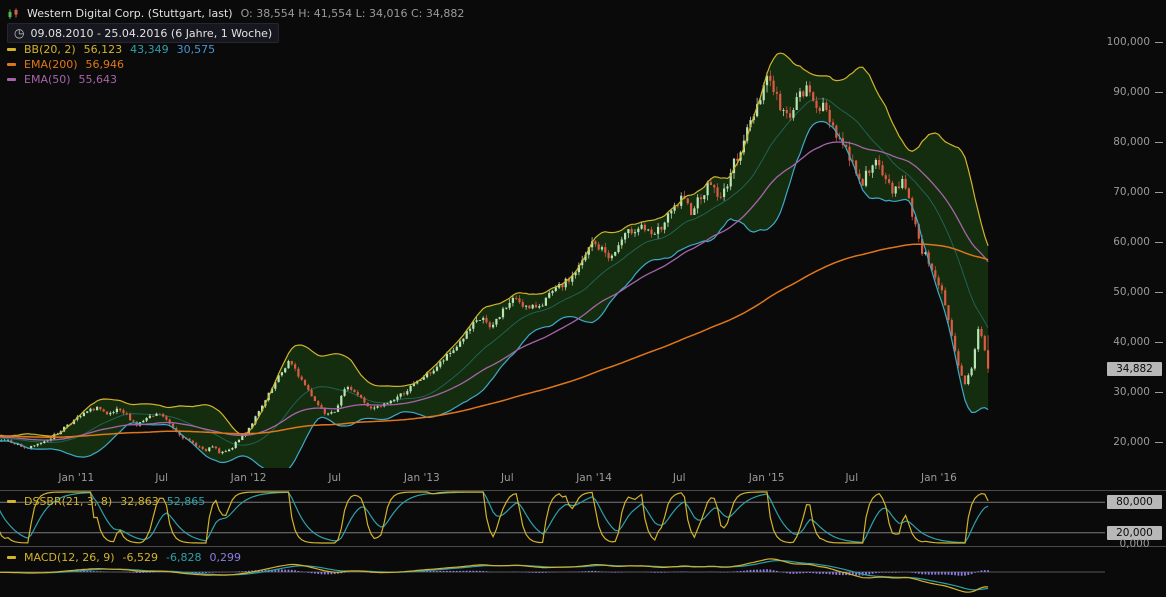 The image size is (1166, 597). I want to click on bb-swatch-icon, so click(11, 50).